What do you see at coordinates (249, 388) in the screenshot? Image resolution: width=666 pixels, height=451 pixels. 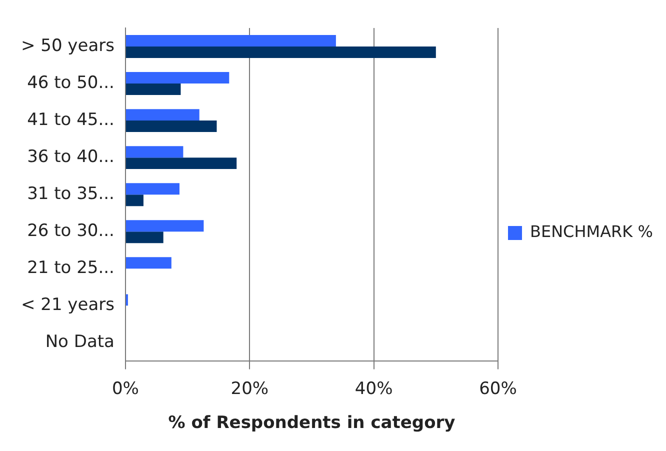 I see `x-tick-label: 20%` at bounding box center [249, 388].